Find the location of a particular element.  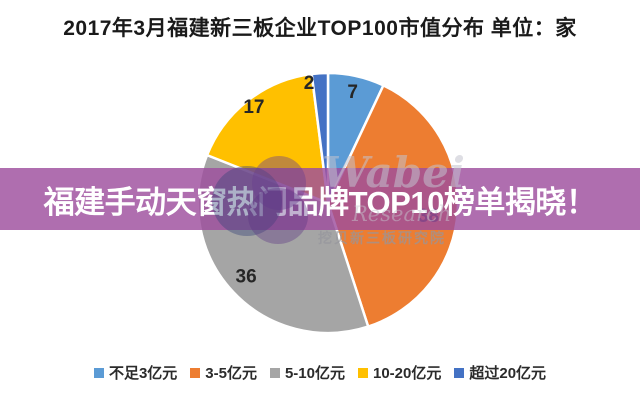

legend-item: 10-20亿元 is located at coordinates (399, 372).